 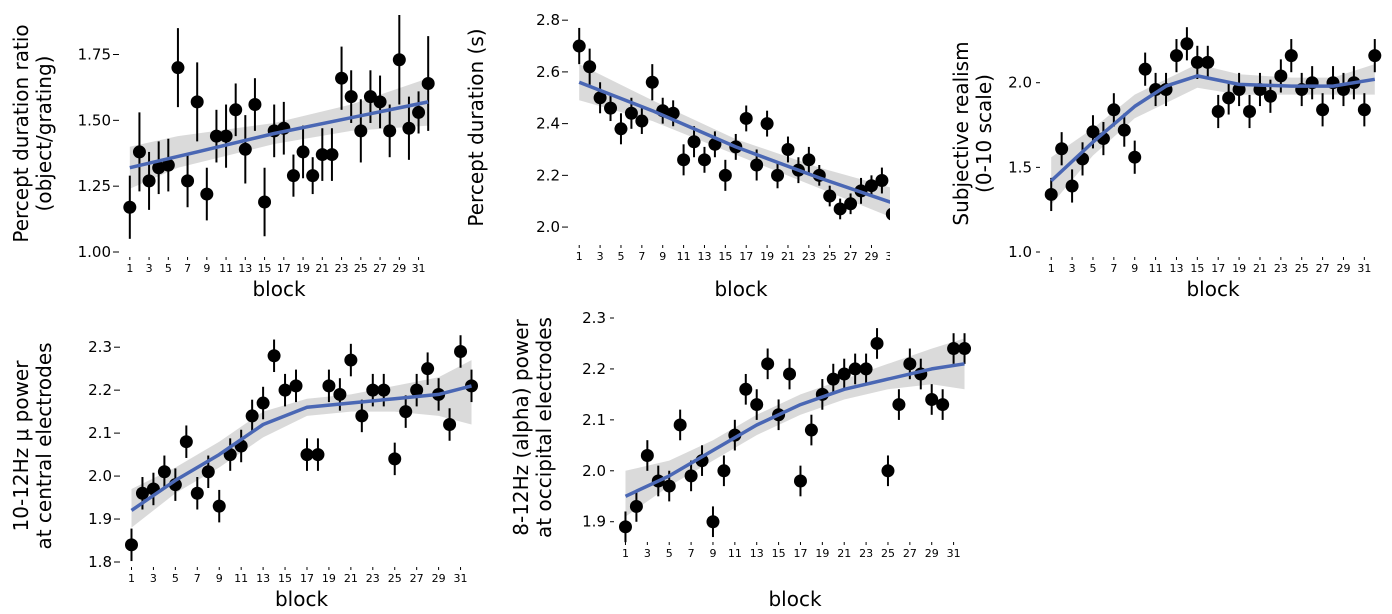 I want to click on x-tick-label: 9, so click(x=662, y=256).